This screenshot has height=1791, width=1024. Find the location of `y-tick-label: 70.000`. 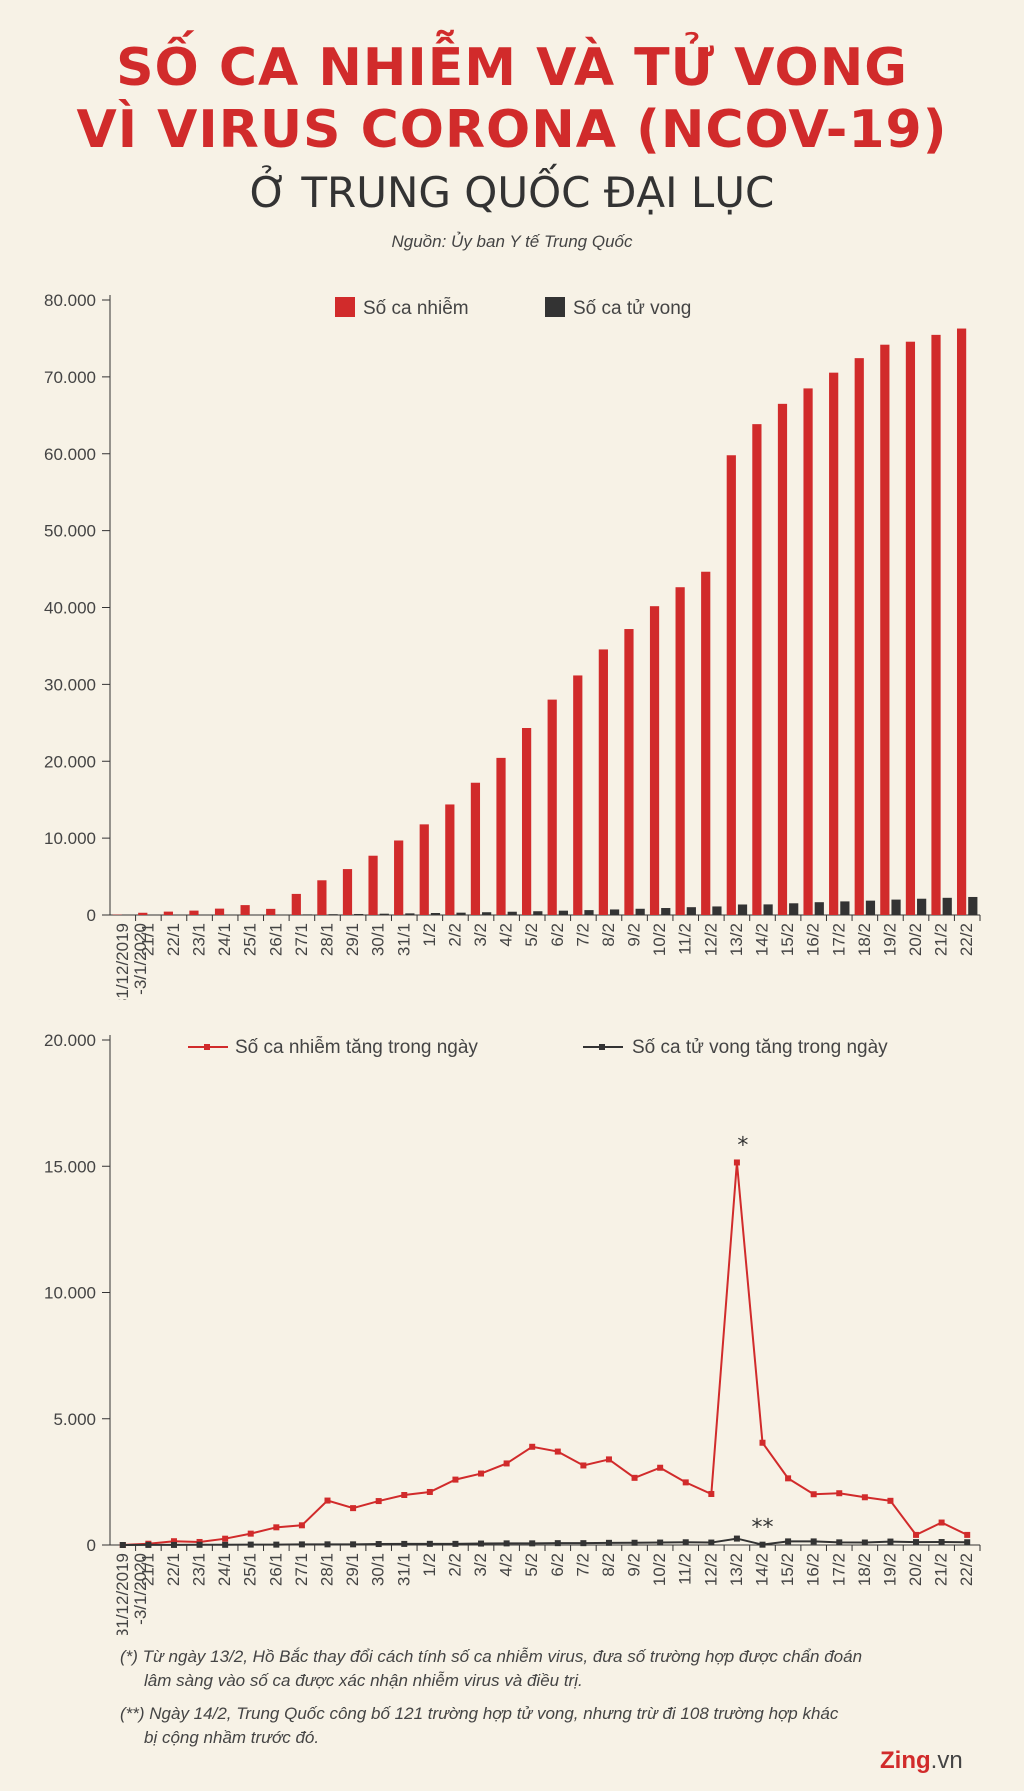

y-tick-label: 70.000 is located at coordinates (70, 377).